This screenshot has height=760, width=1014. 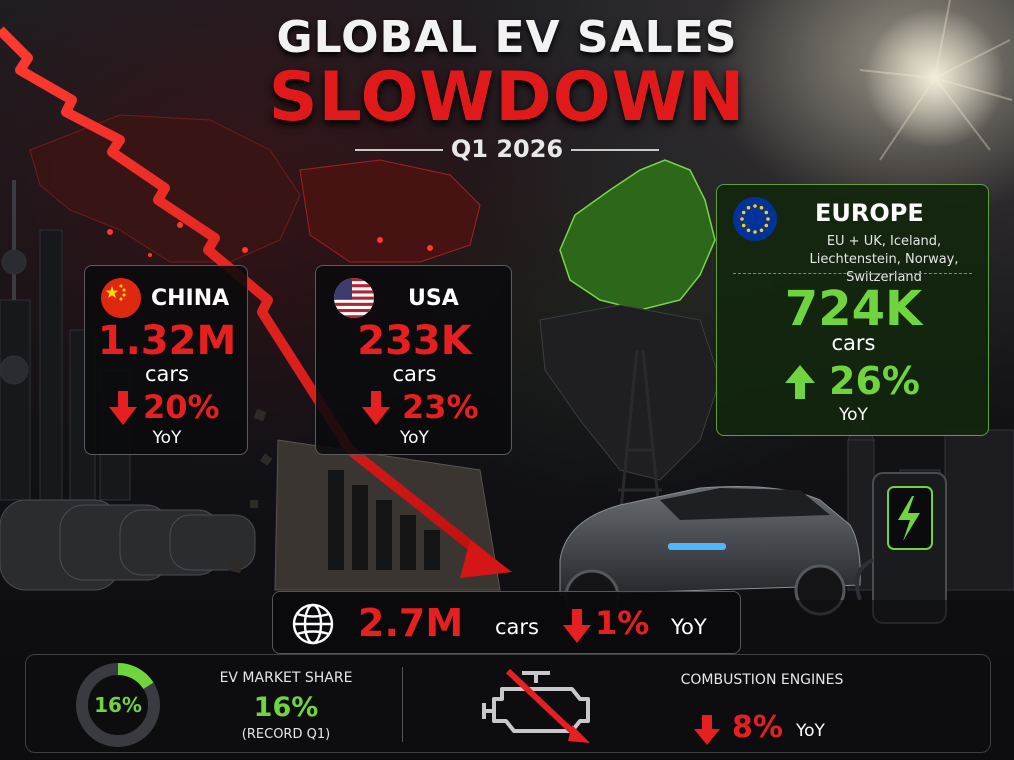 I want to click on engine-icon, so click(x=536, y=705).